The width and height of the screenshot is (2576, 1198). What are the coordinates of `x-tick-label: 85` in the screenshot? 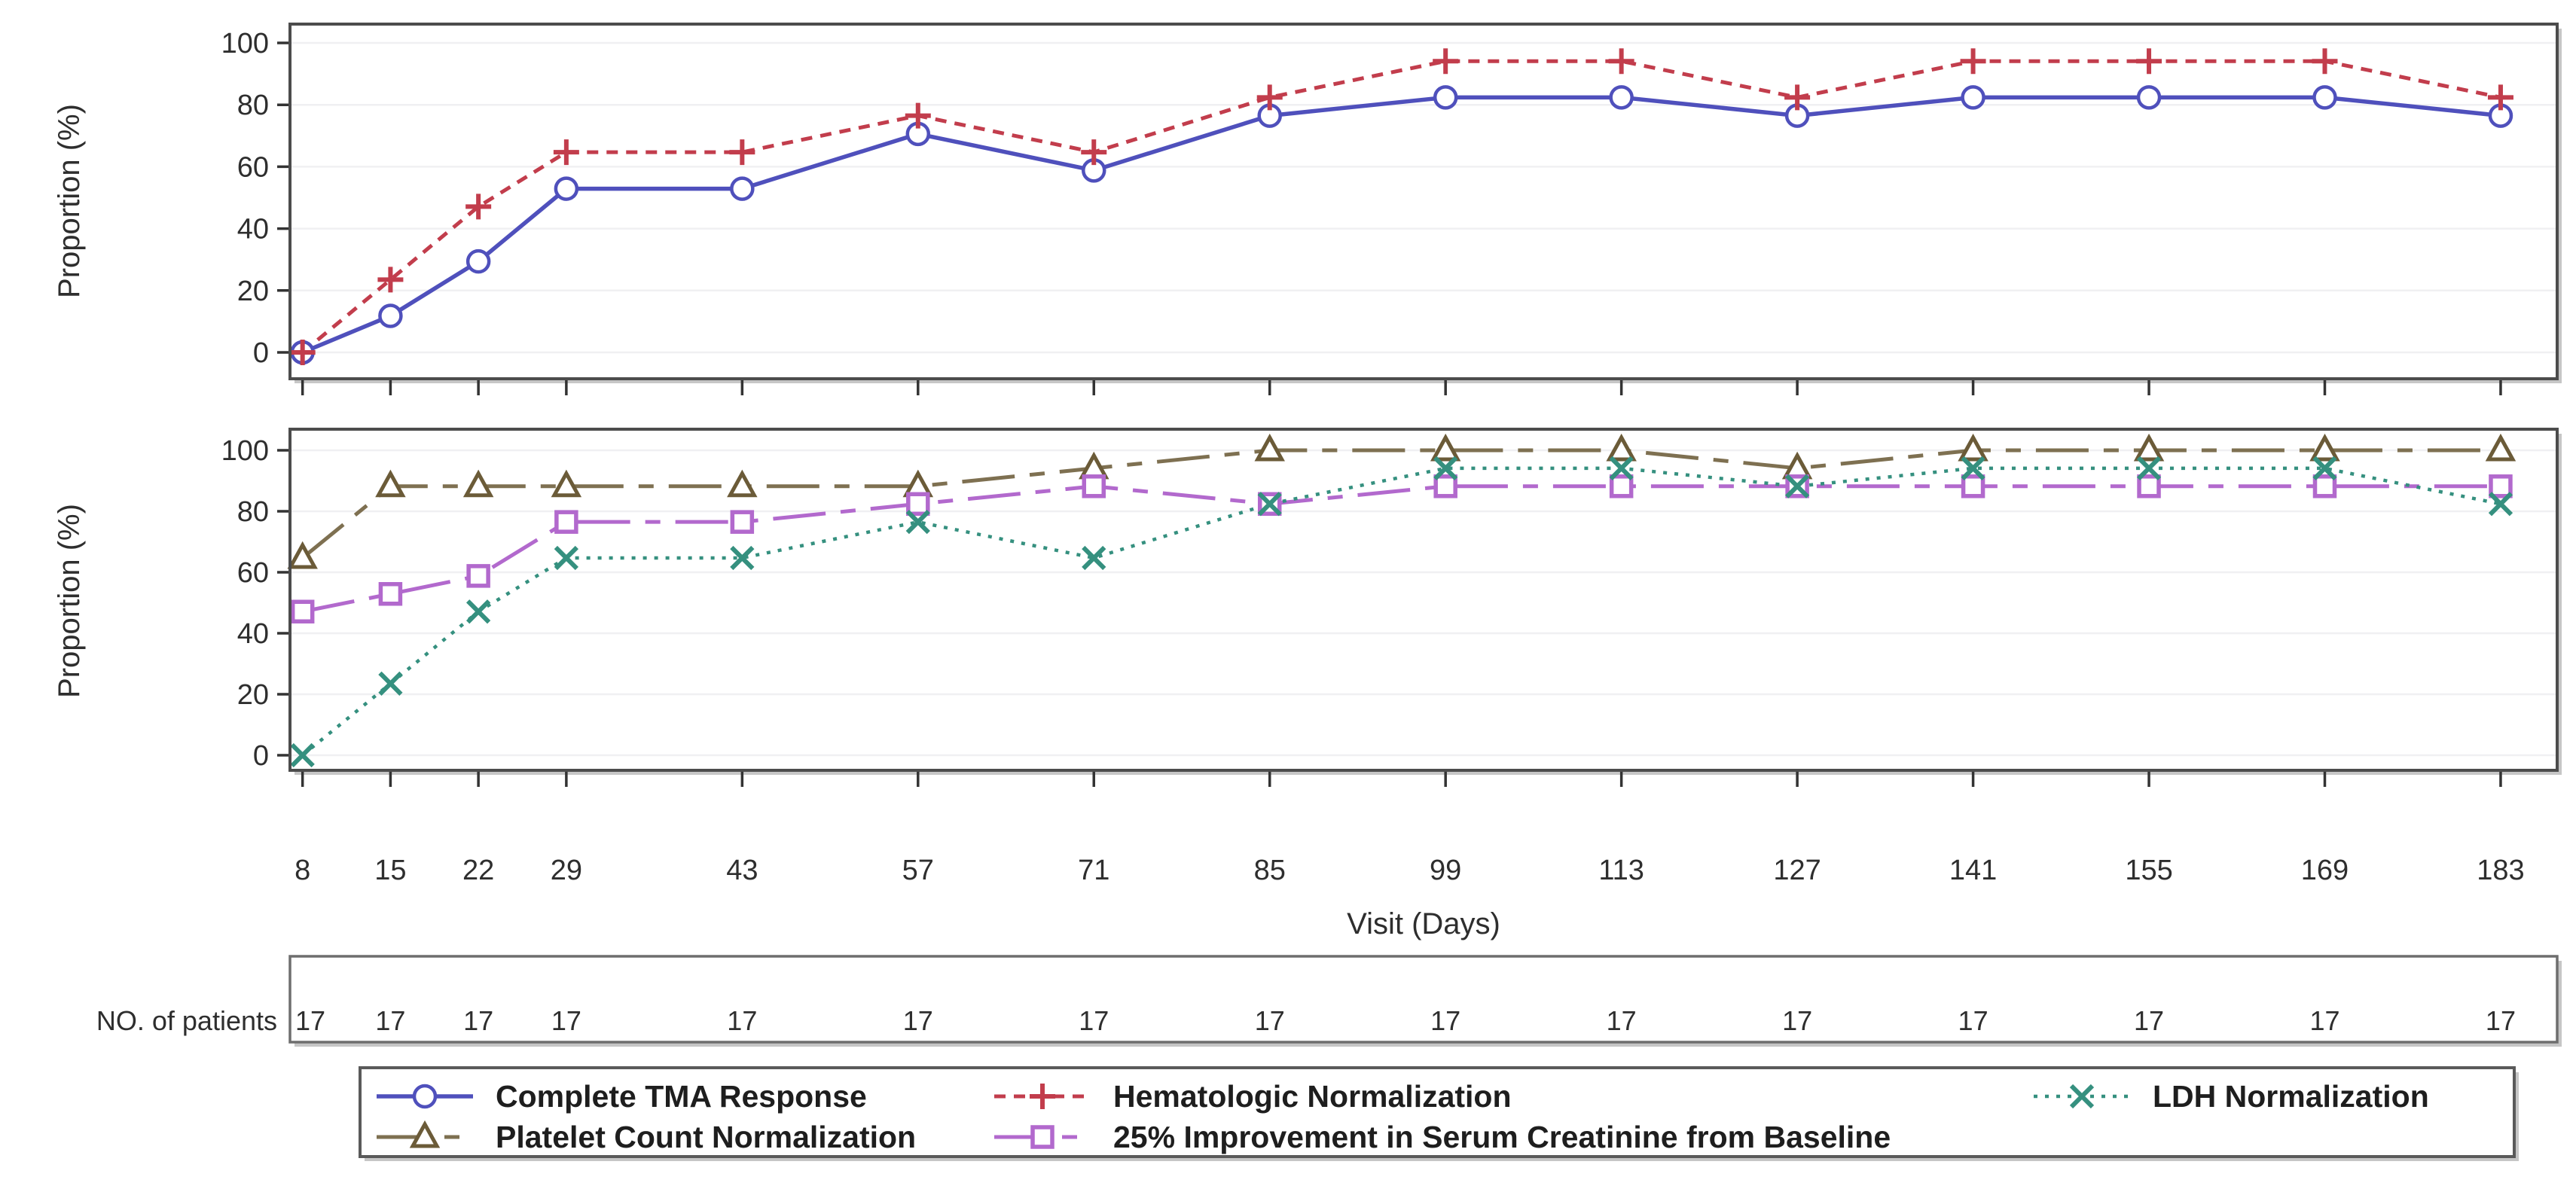 It's located at (1270, 871).